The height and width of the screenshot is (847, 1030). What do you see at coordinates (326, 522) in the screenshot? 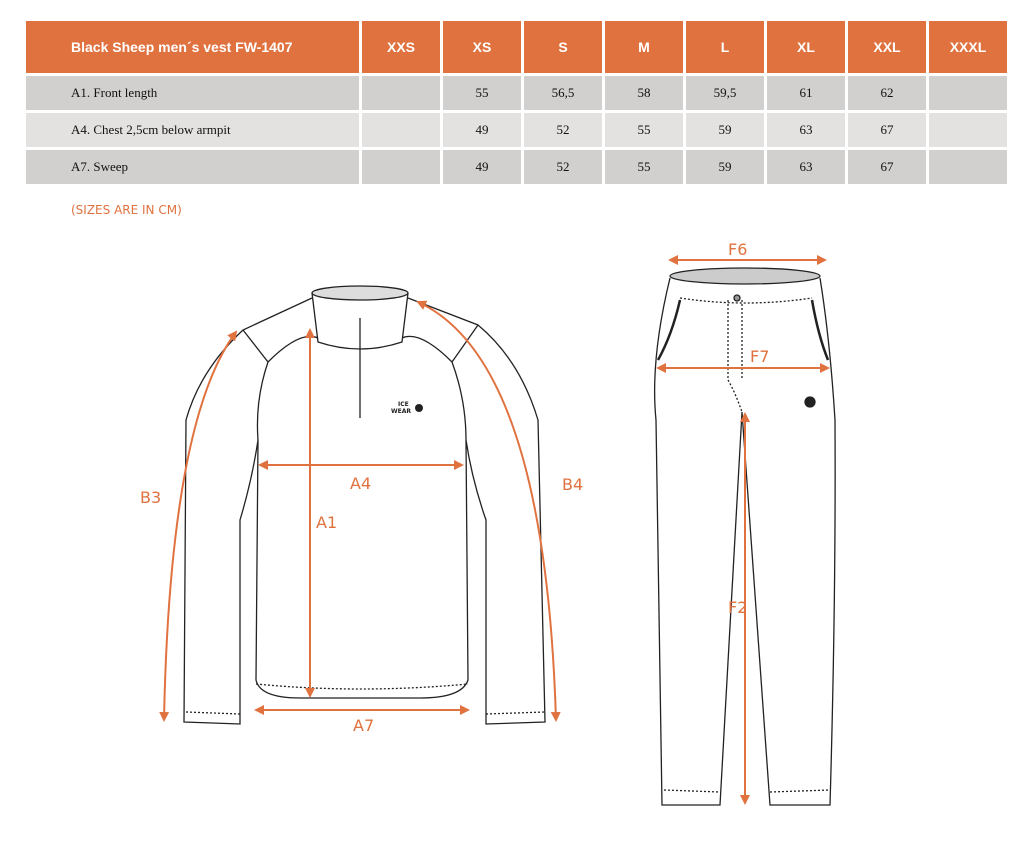
I see `label-a1: A1` at bounding box center [326, 522].